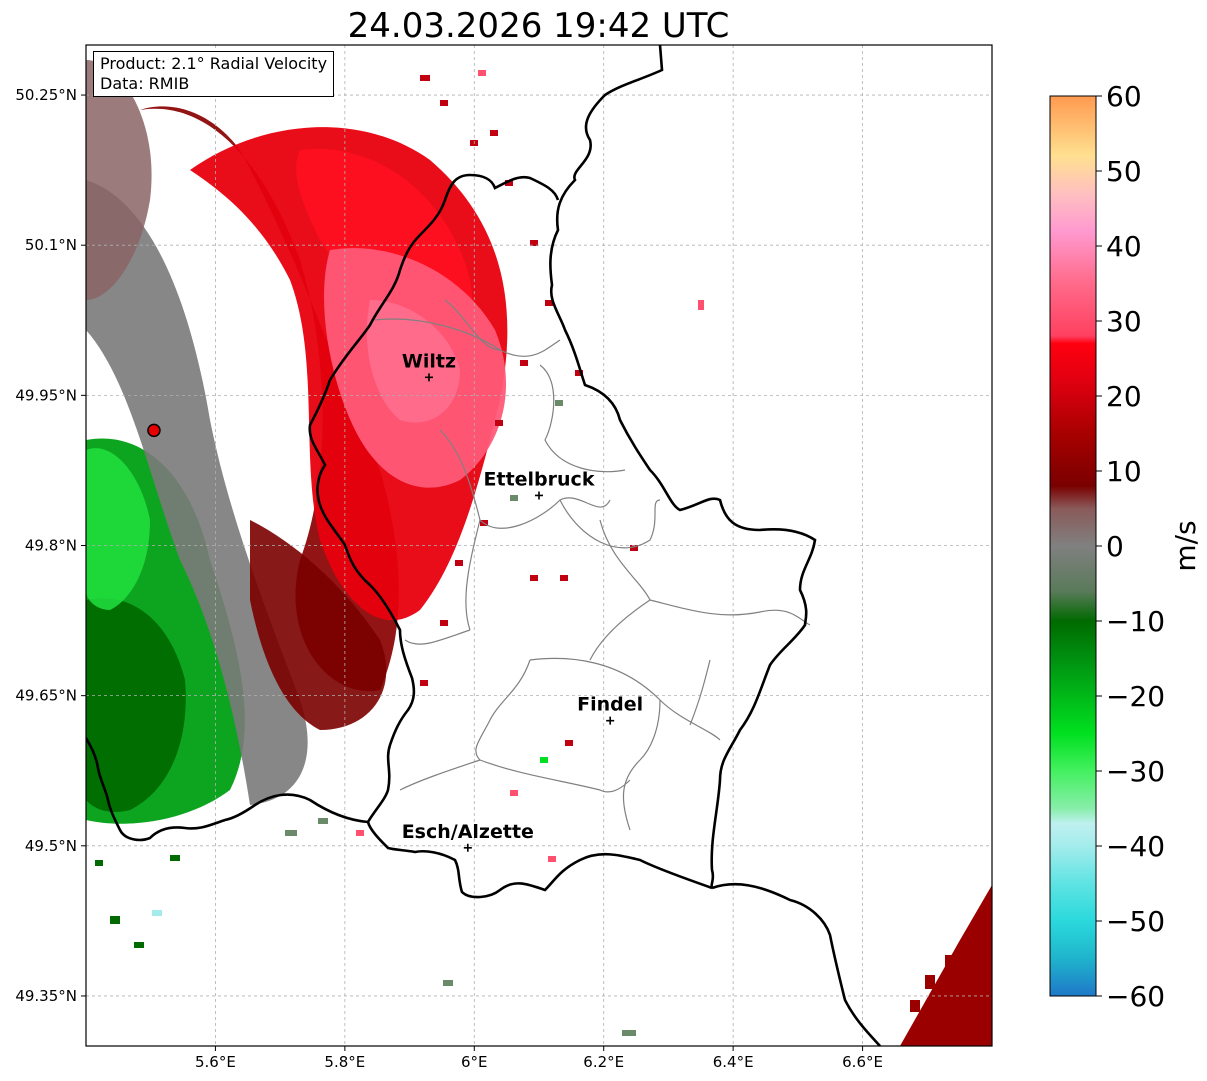  Describe the element at coordinates (1130, 546) in the screenshot. I see `colorbar-ticks: 60 50 40 30 20 10 0 −10 −20 −30 −40 −50 −60` at that location.